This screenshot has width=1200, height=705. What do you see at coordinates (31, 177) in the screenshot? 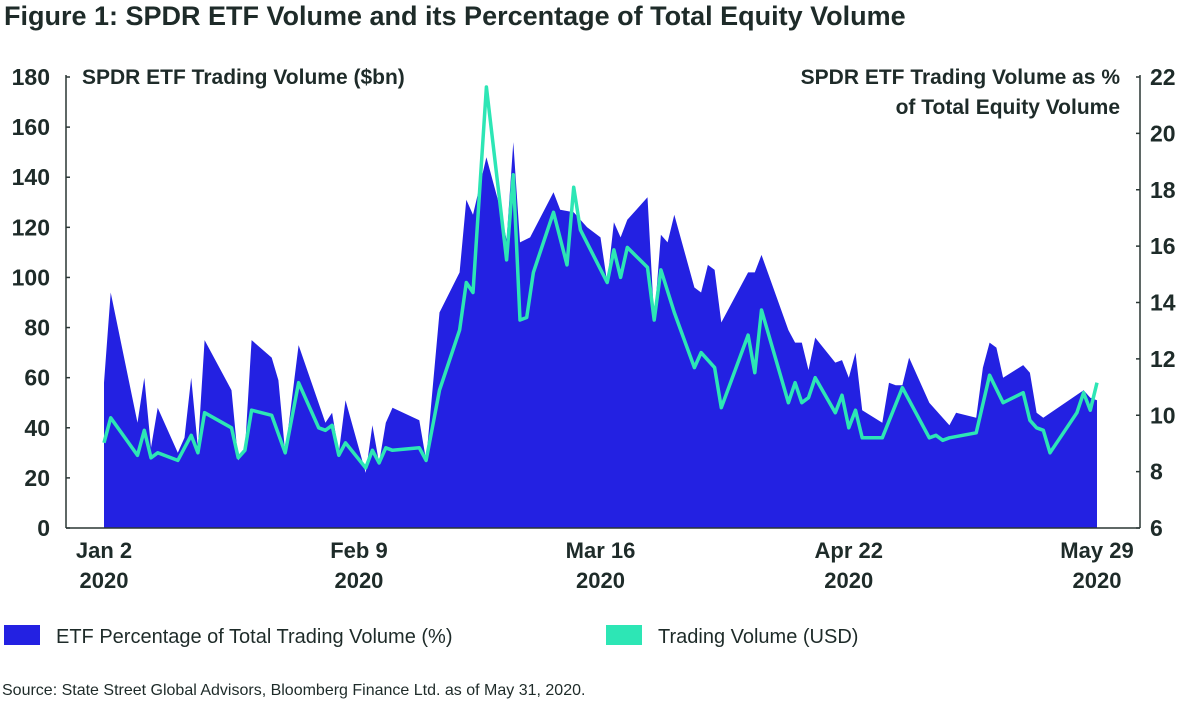
I see `left-tick-label: 140` at bounding box center [31, 177].